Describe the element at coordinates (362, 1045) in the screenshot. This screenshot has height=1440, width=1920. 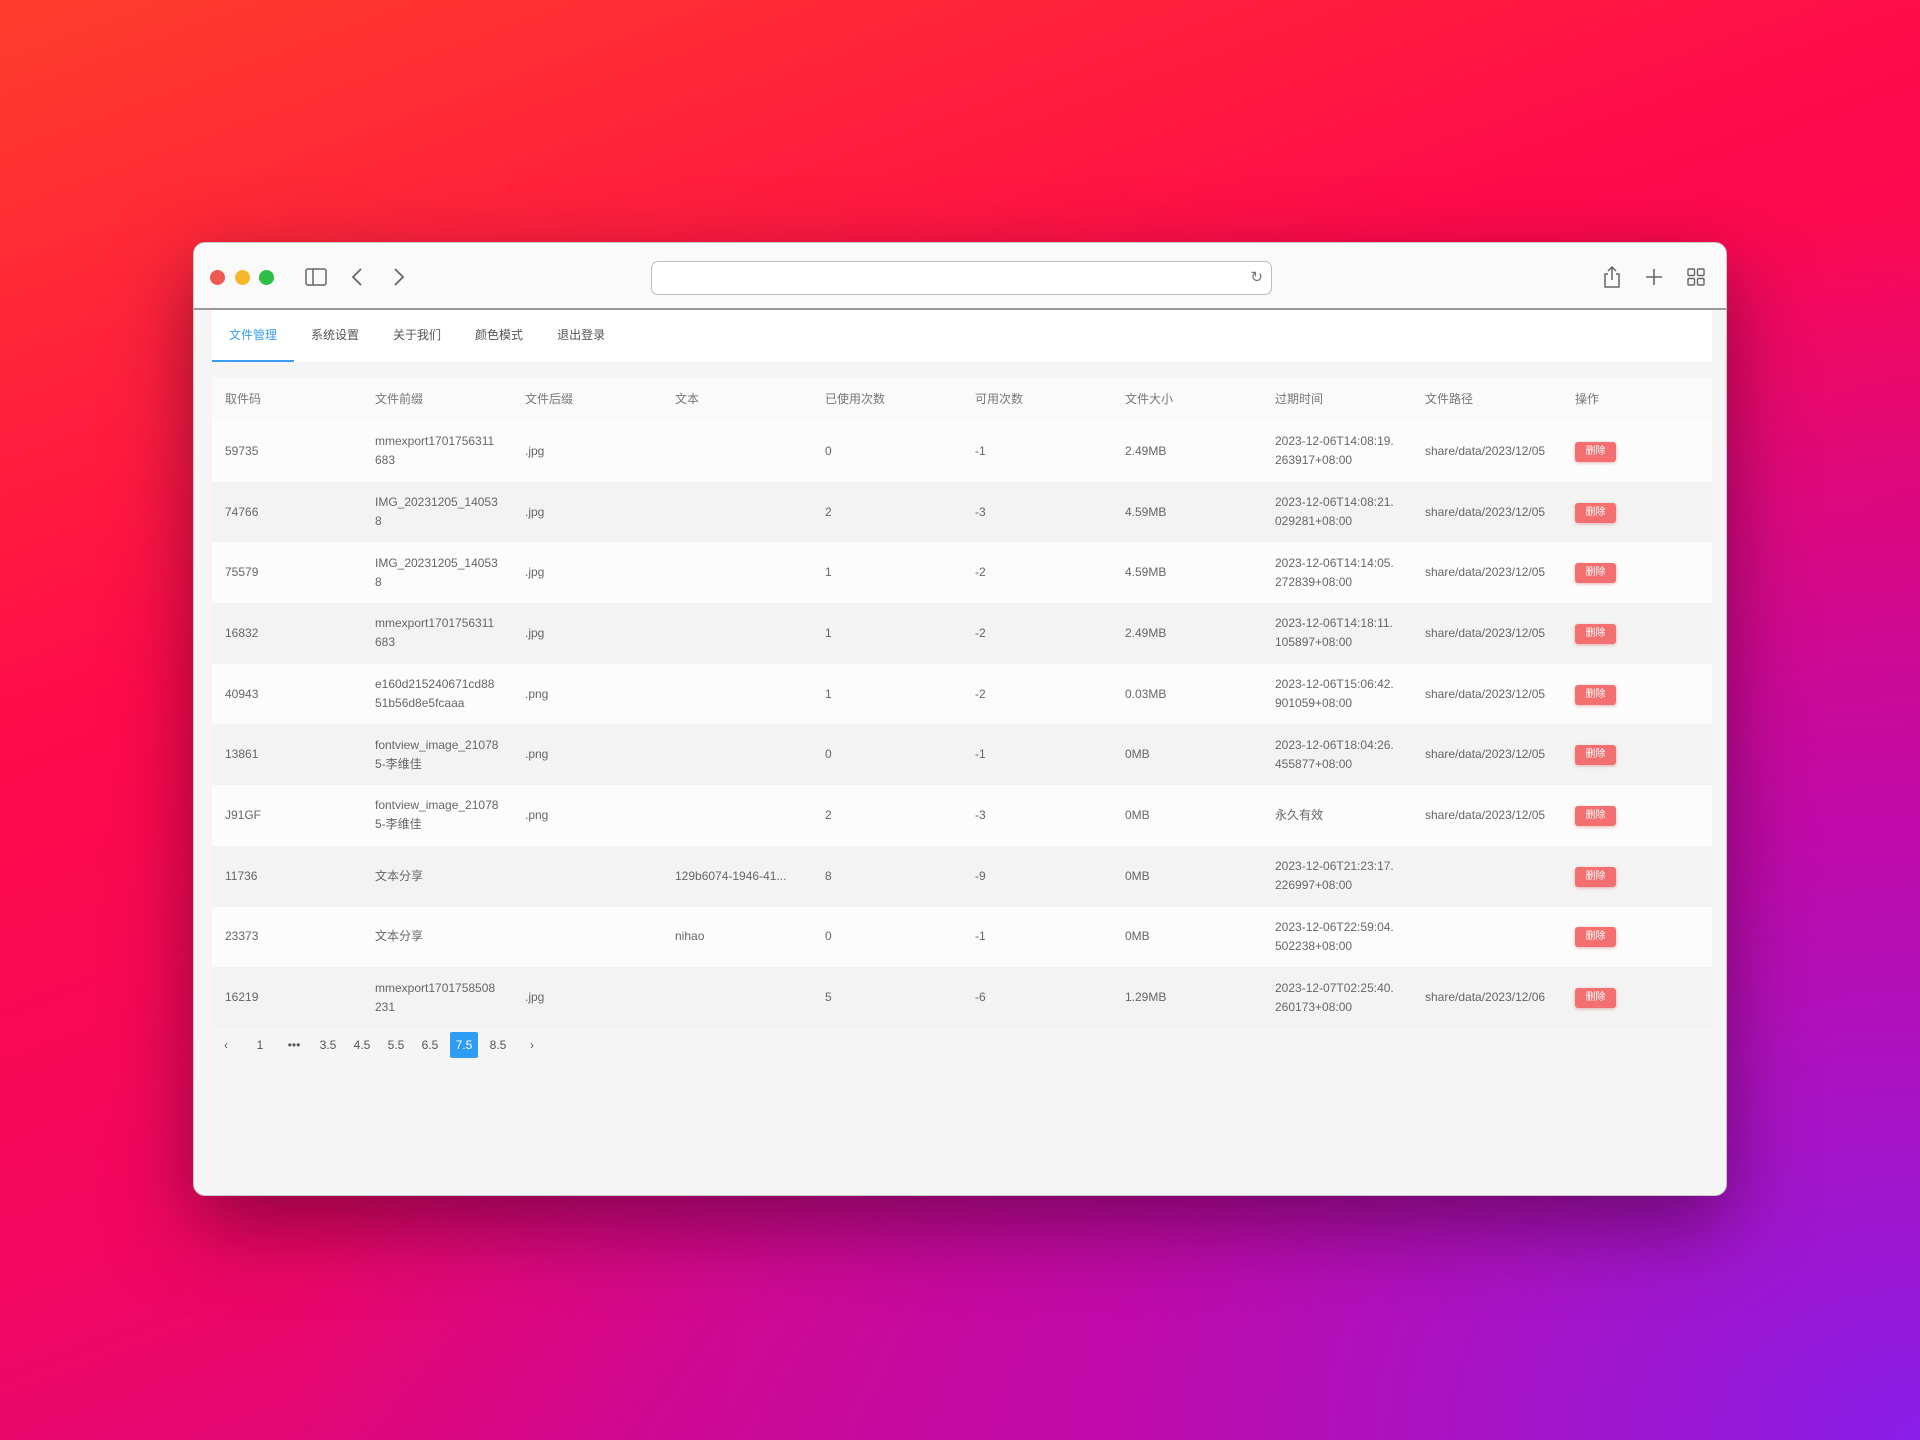
I see `page-button: 4.5` at that location.